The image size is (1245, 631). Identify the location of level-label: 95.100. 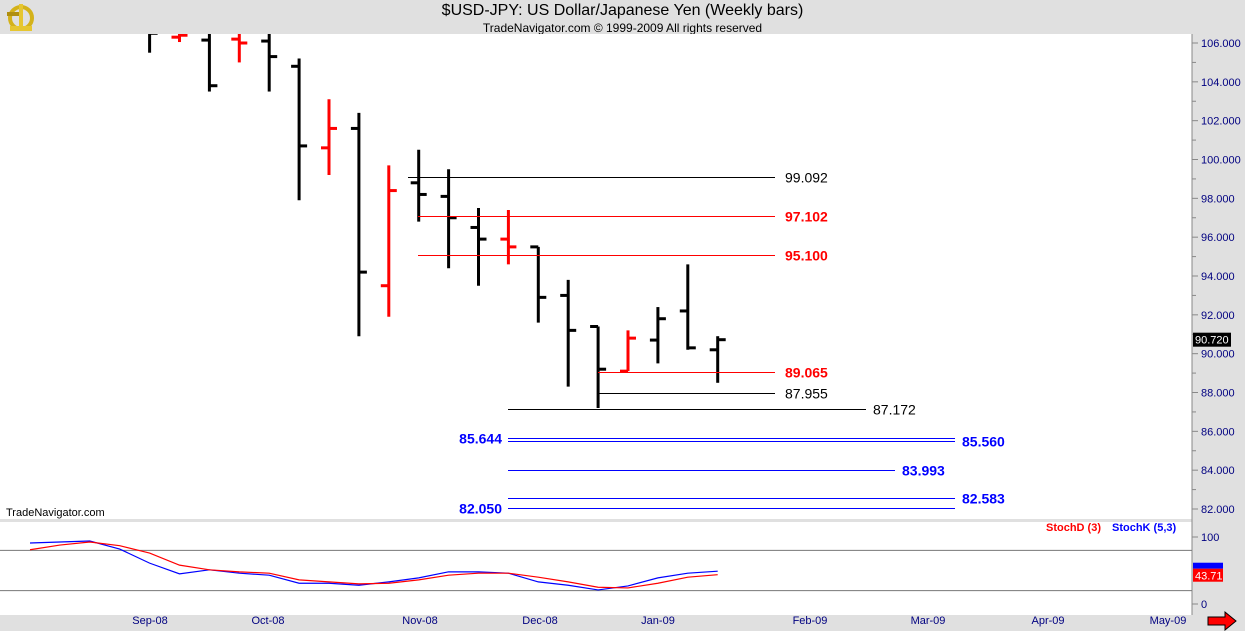
(806, 256).